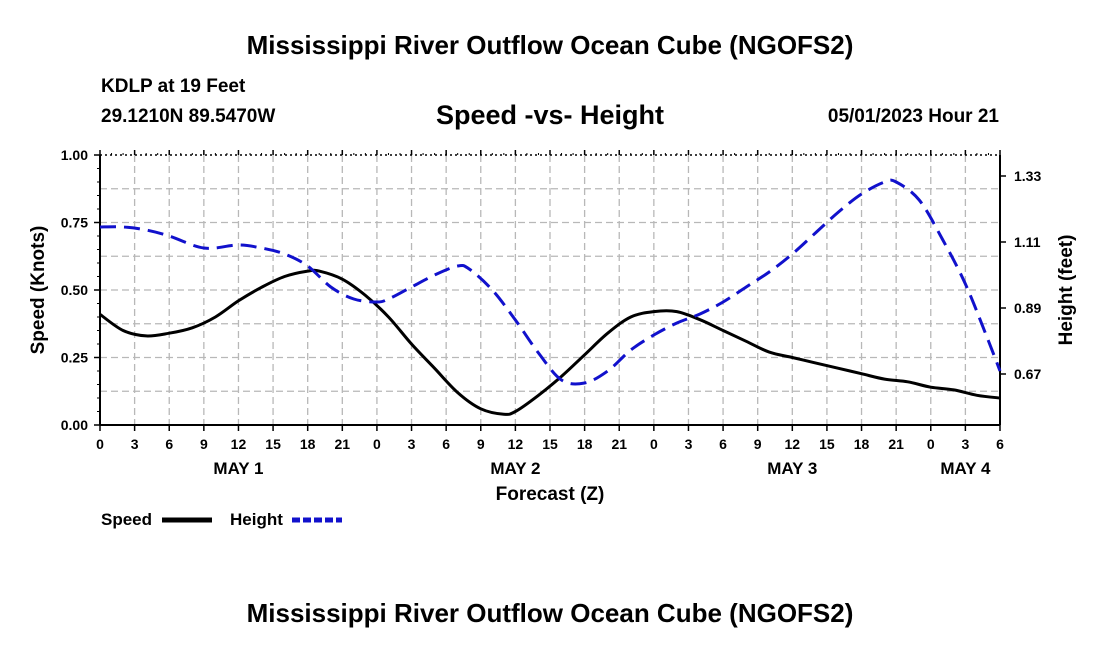  Describe the element at coordinates (74, 223) in the screenshot. I see `y-tick-label: 0.75` at that location.